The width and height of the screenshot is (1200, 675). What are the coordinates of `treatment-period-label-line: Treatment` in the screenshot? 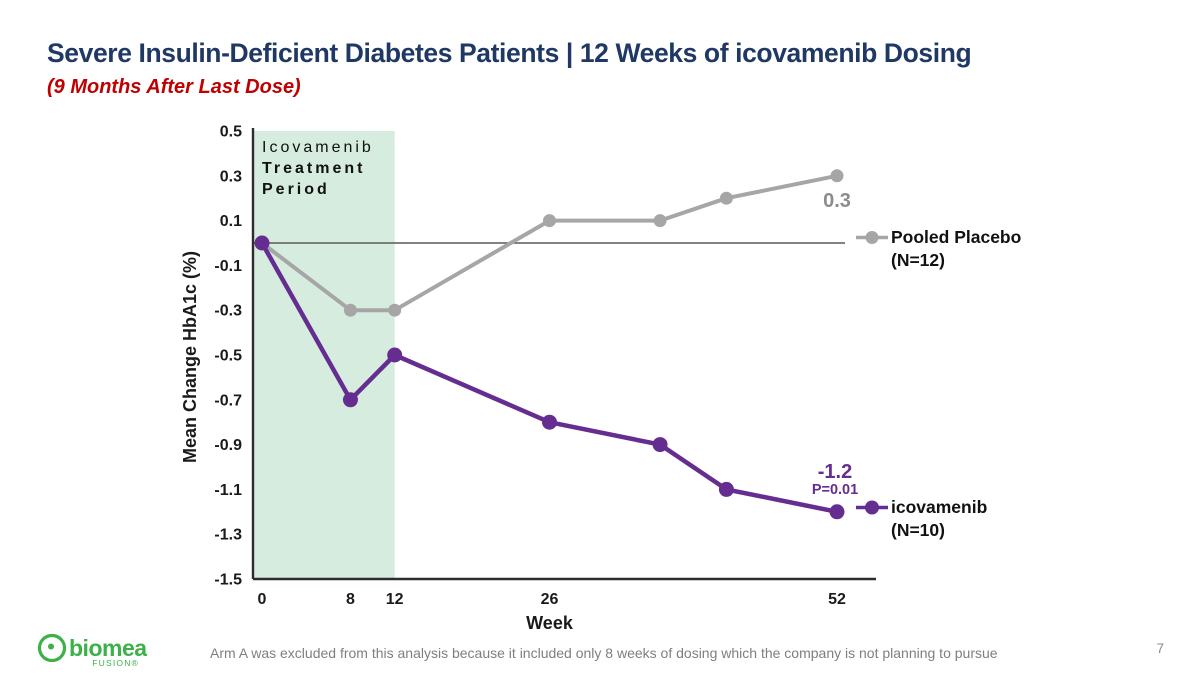 It's located at (313, 168).